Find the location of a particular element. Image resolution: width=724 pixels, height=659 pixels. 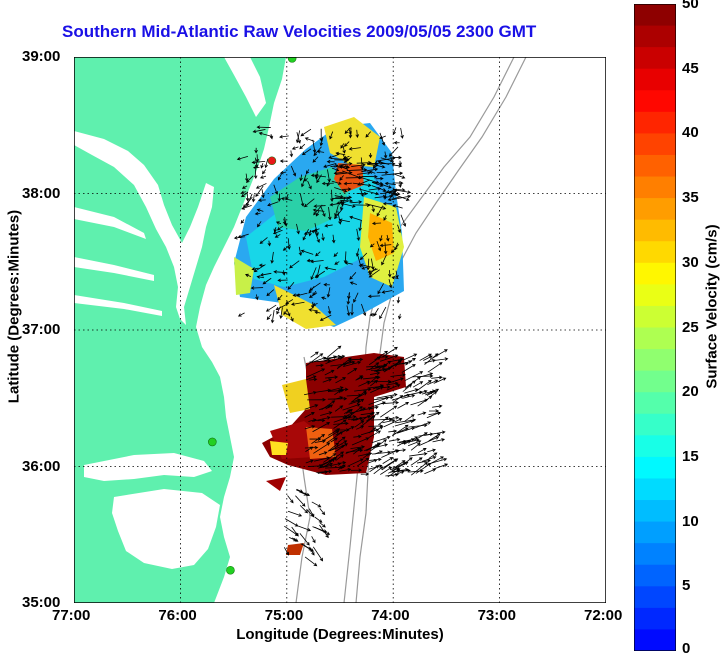

station-north-marker is located at coordinates (292, 60).